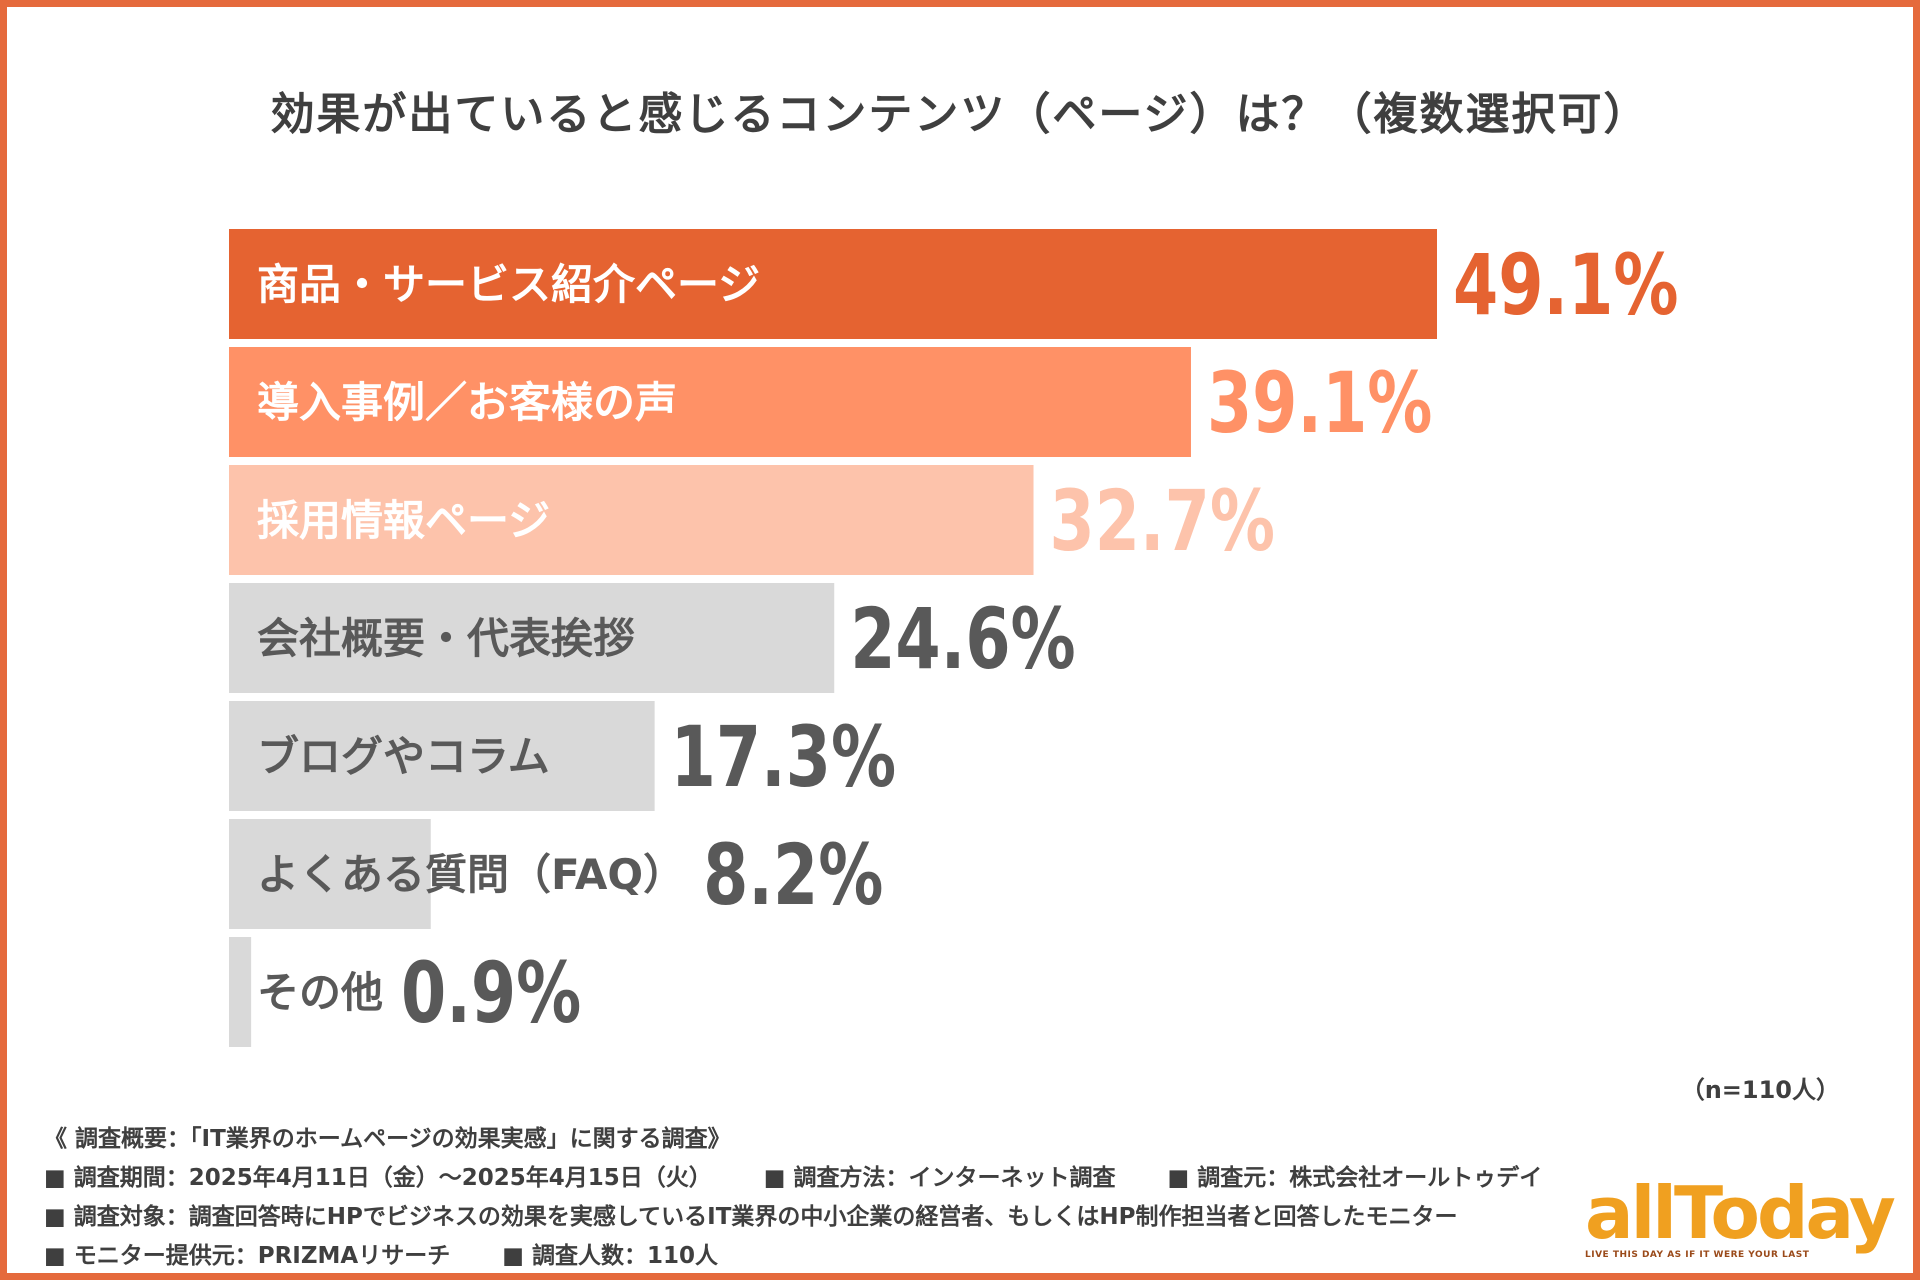 This screenshot has height=1280, width=1920. Describe the element at coordinates (1697, 1255) in the screenshot. I see `logo-tagline: LIVE THIS DAY AS IF IT WERE YOUR LAST` at that location.